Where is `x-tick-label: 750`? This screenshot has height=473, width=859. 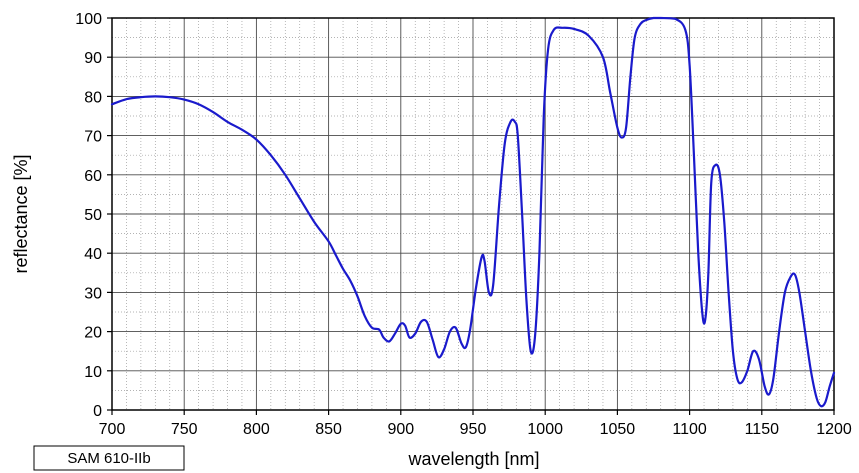 x-tick-label: 750 is located at coordinates (184, 429).